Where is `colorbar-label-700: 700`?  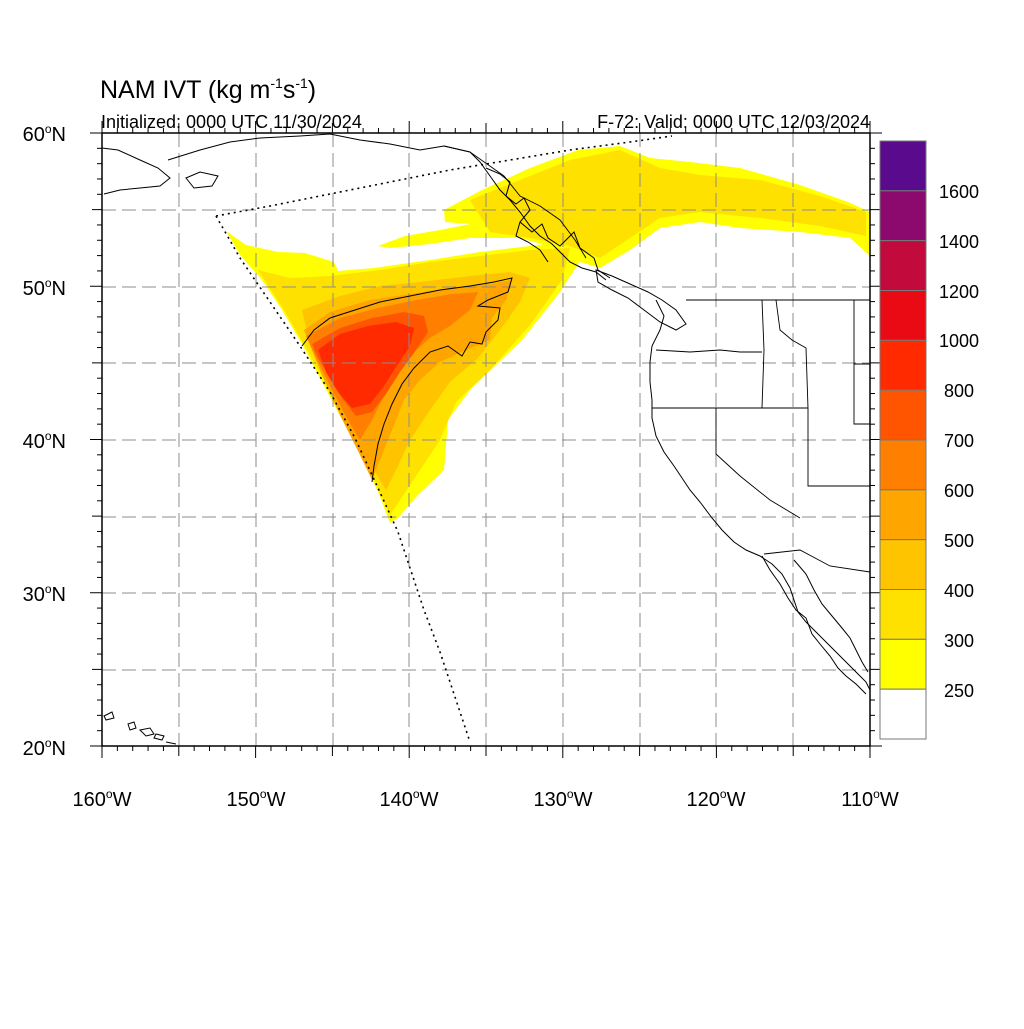 colorbar-label-700: 700 is located at coordinates (959, 441).